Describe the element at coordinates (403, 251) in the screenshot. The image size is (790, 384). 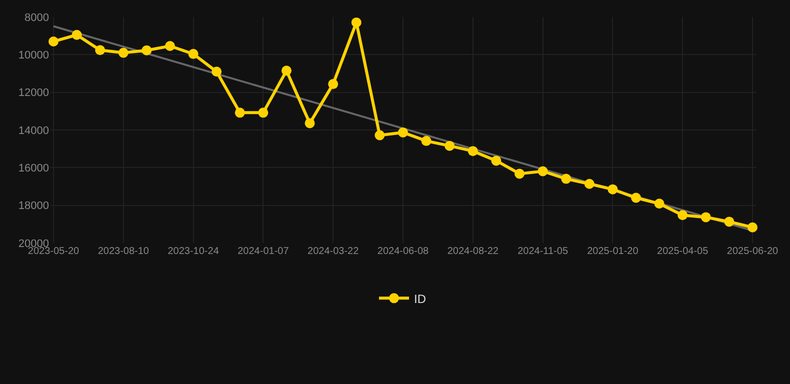
I see `x-tick-label: 2024-06-08` at that location.